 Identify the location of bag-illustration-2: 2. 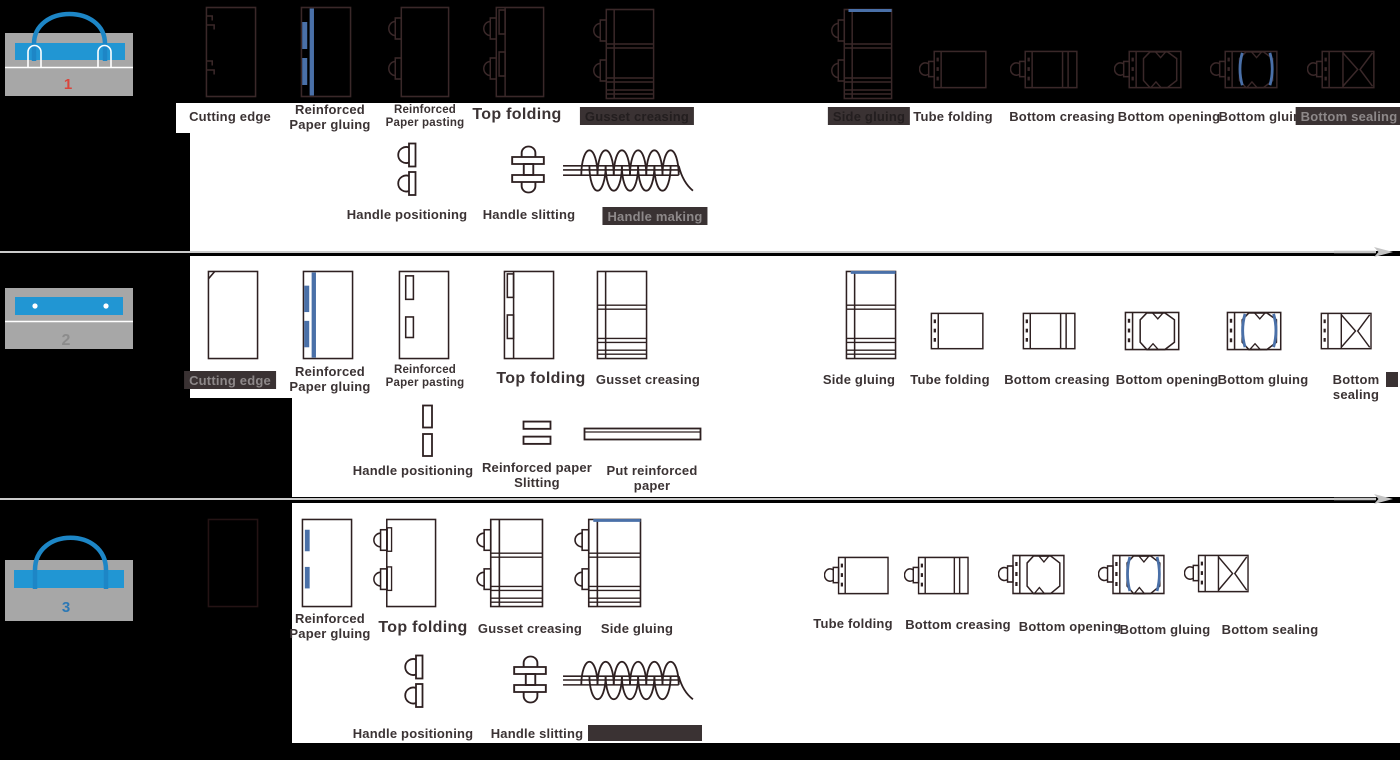
(69, 318).